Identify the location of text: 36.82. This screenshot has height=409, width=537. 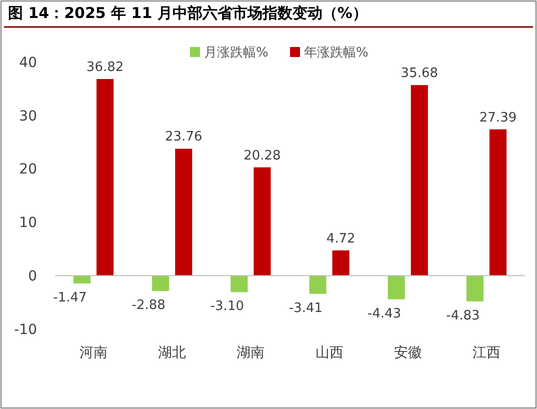
(105, 67).